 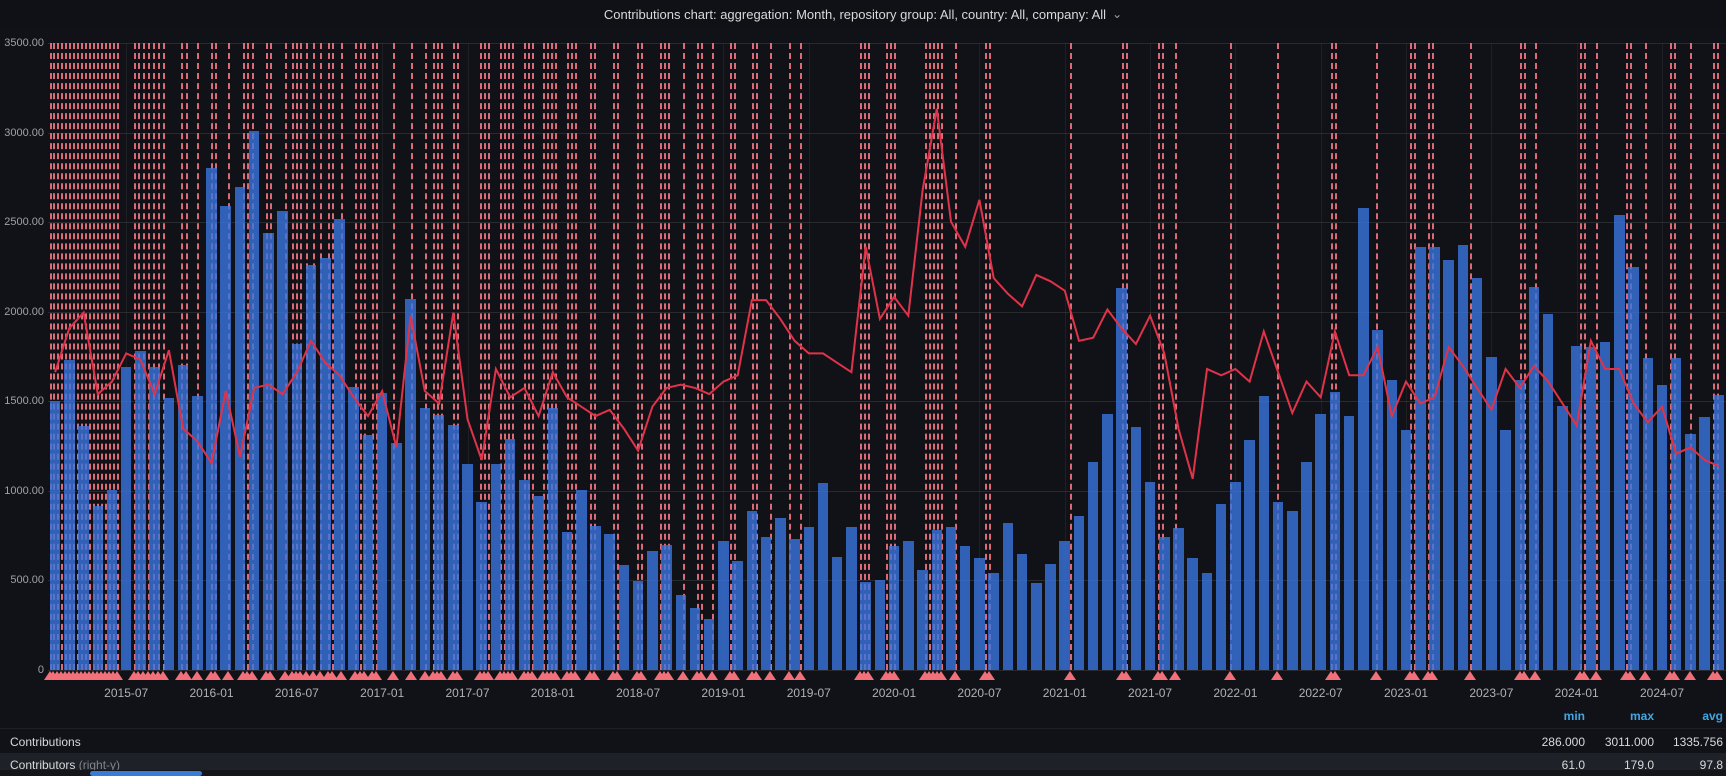 I want to click on legend-avg-header: avg, so click(x=1712, y=716).